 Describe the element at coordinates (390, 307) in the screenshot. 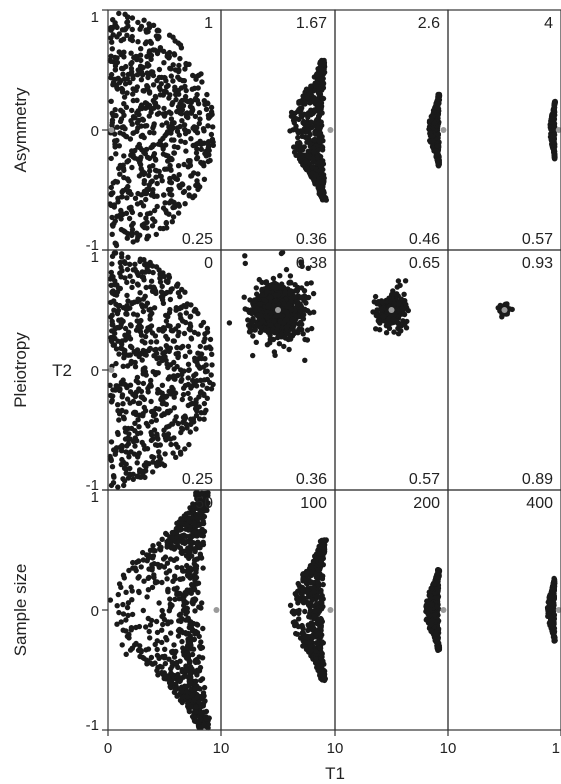

I see `panel-points` at that location.